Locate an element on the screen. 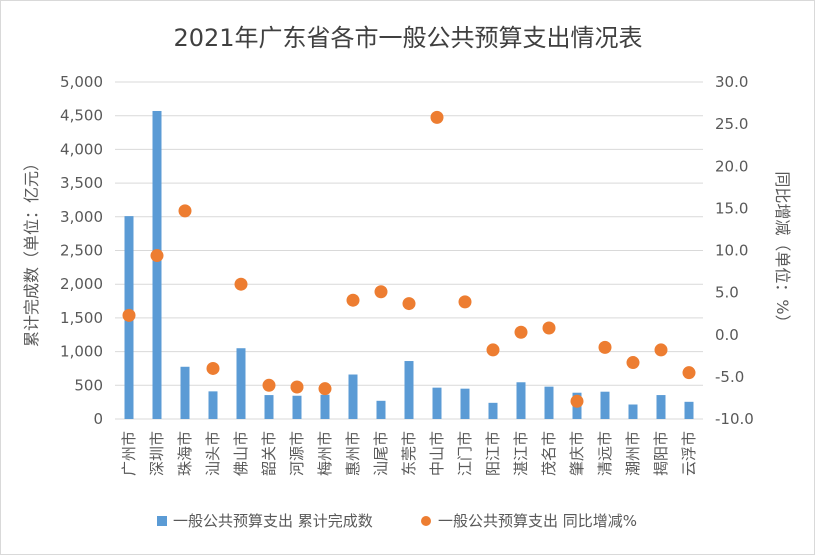 The height and width of the screenshot is (559, 815). category-label: 清远市 is located at coordinates (605, 453).